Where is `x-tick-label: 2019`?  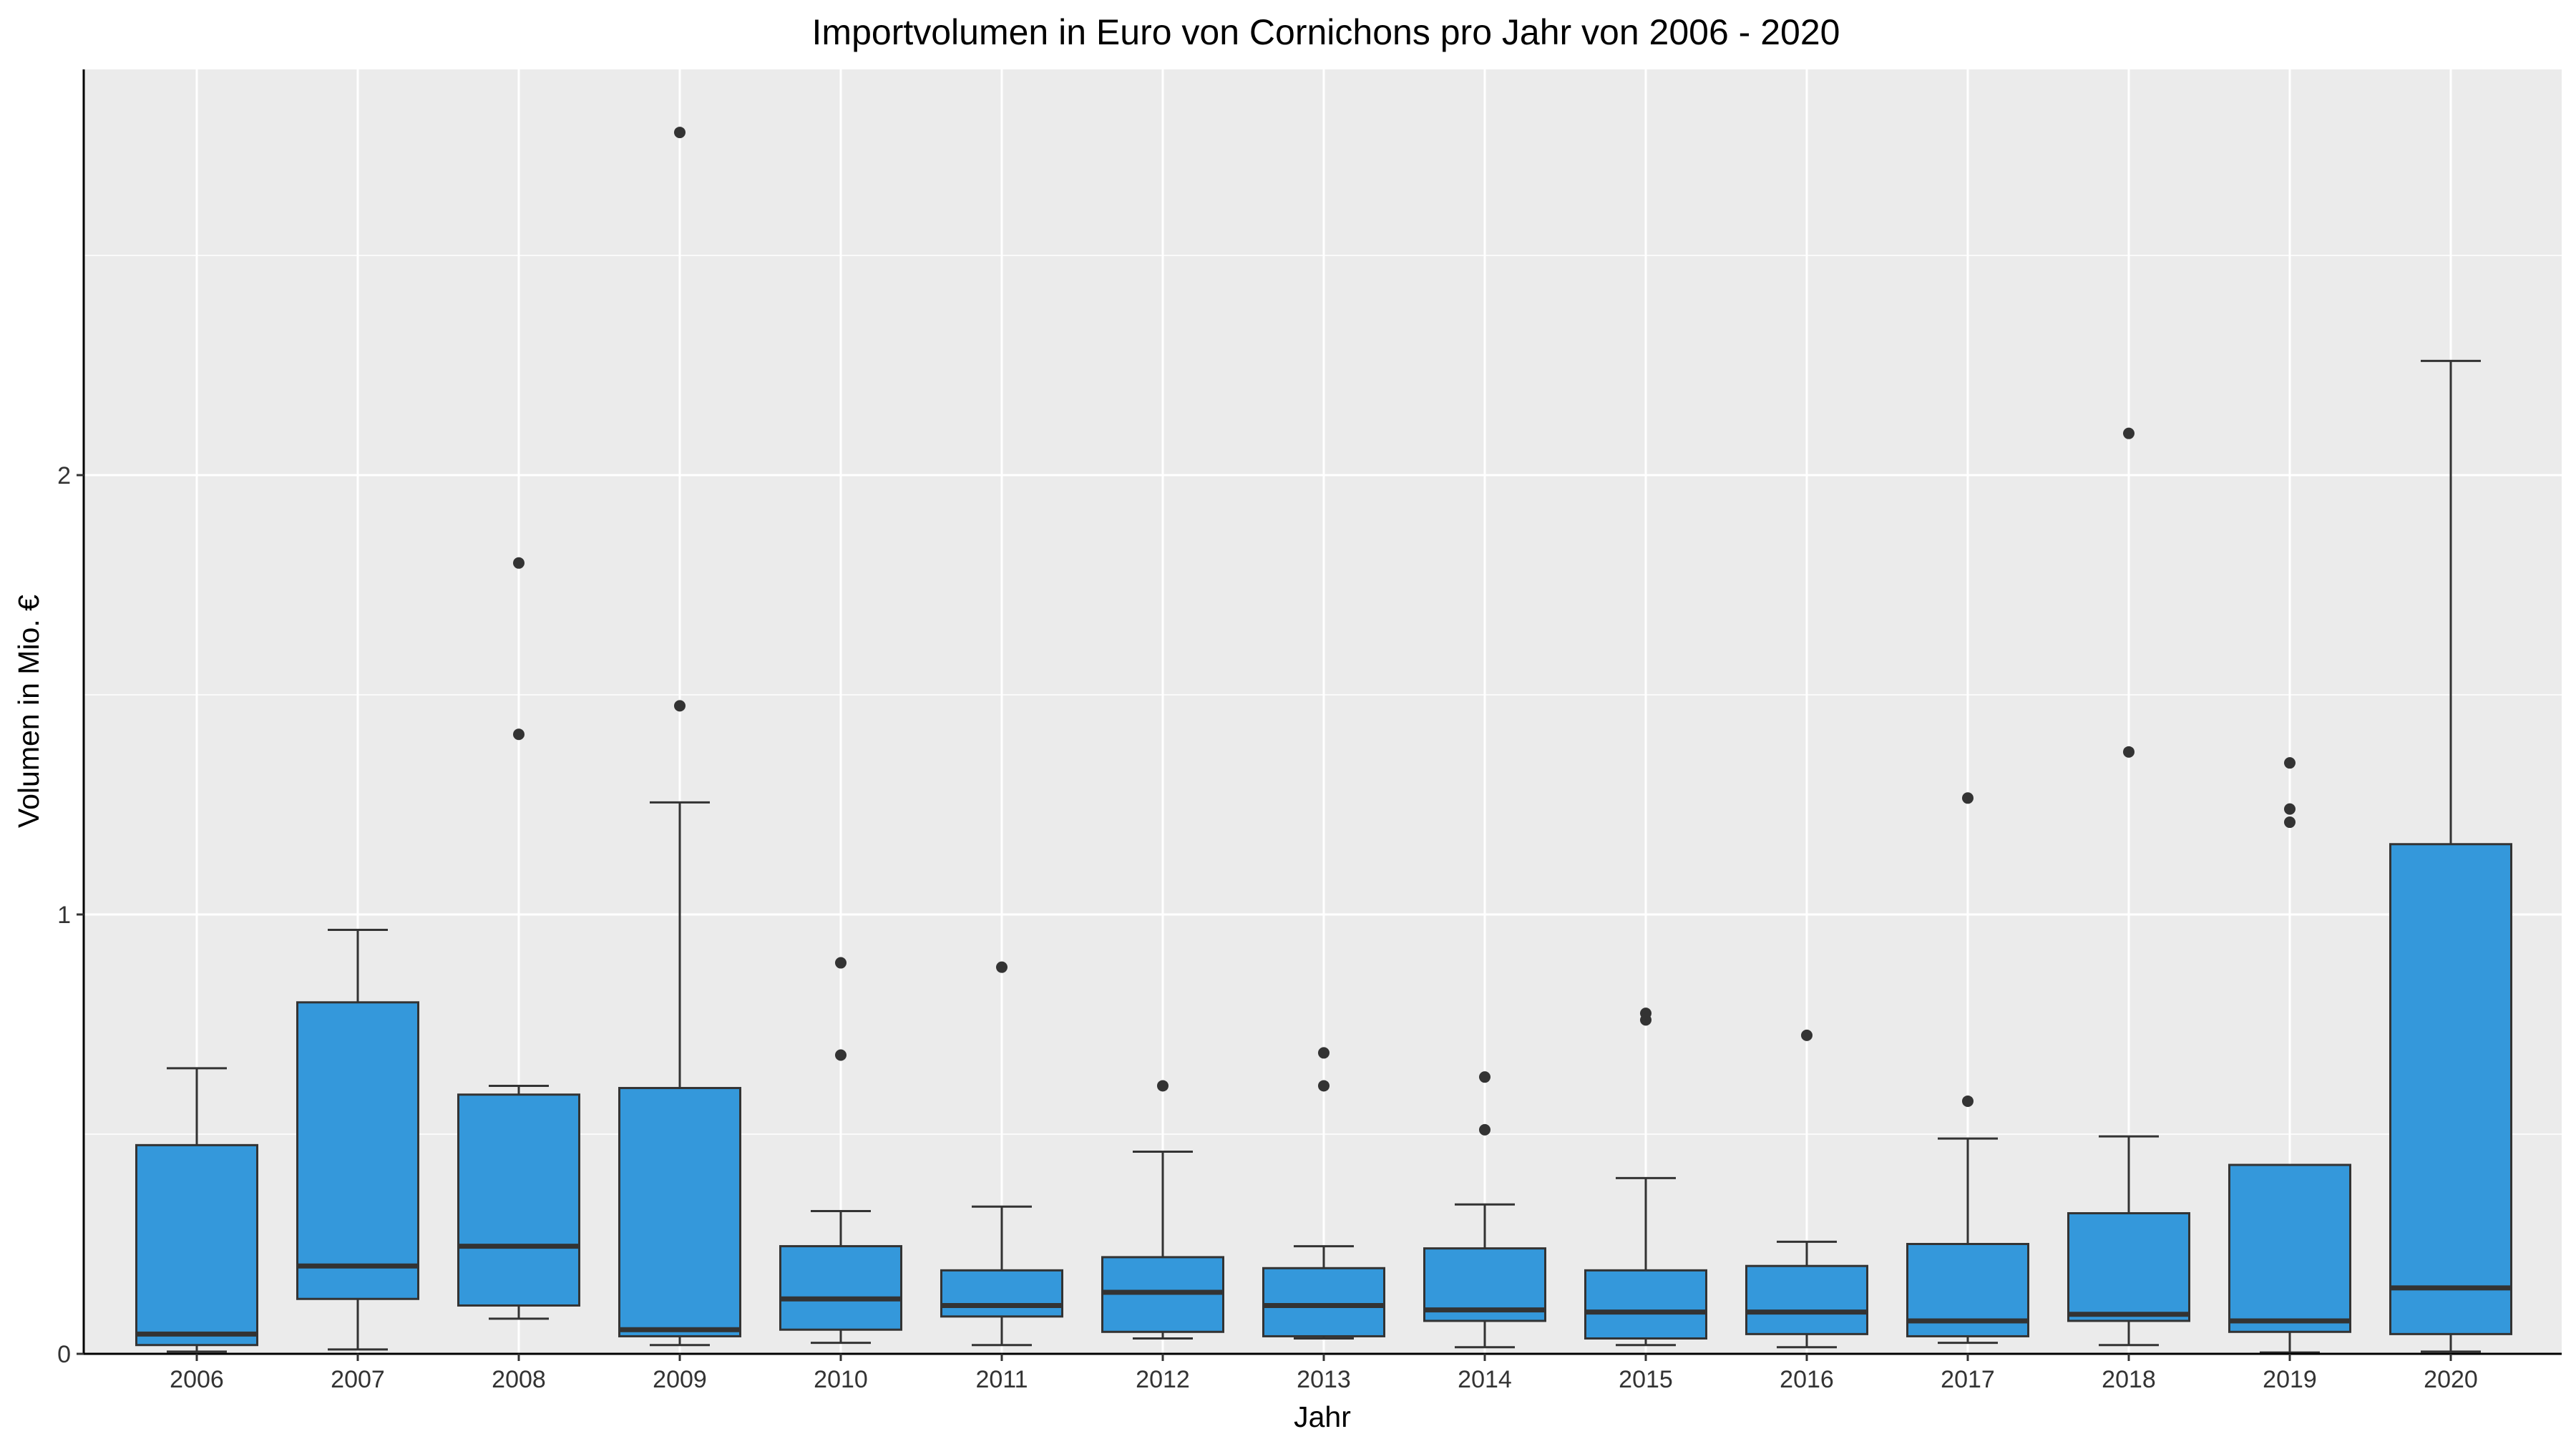 x-tick-label: 2019 is located at coordinates (2290, 1379).